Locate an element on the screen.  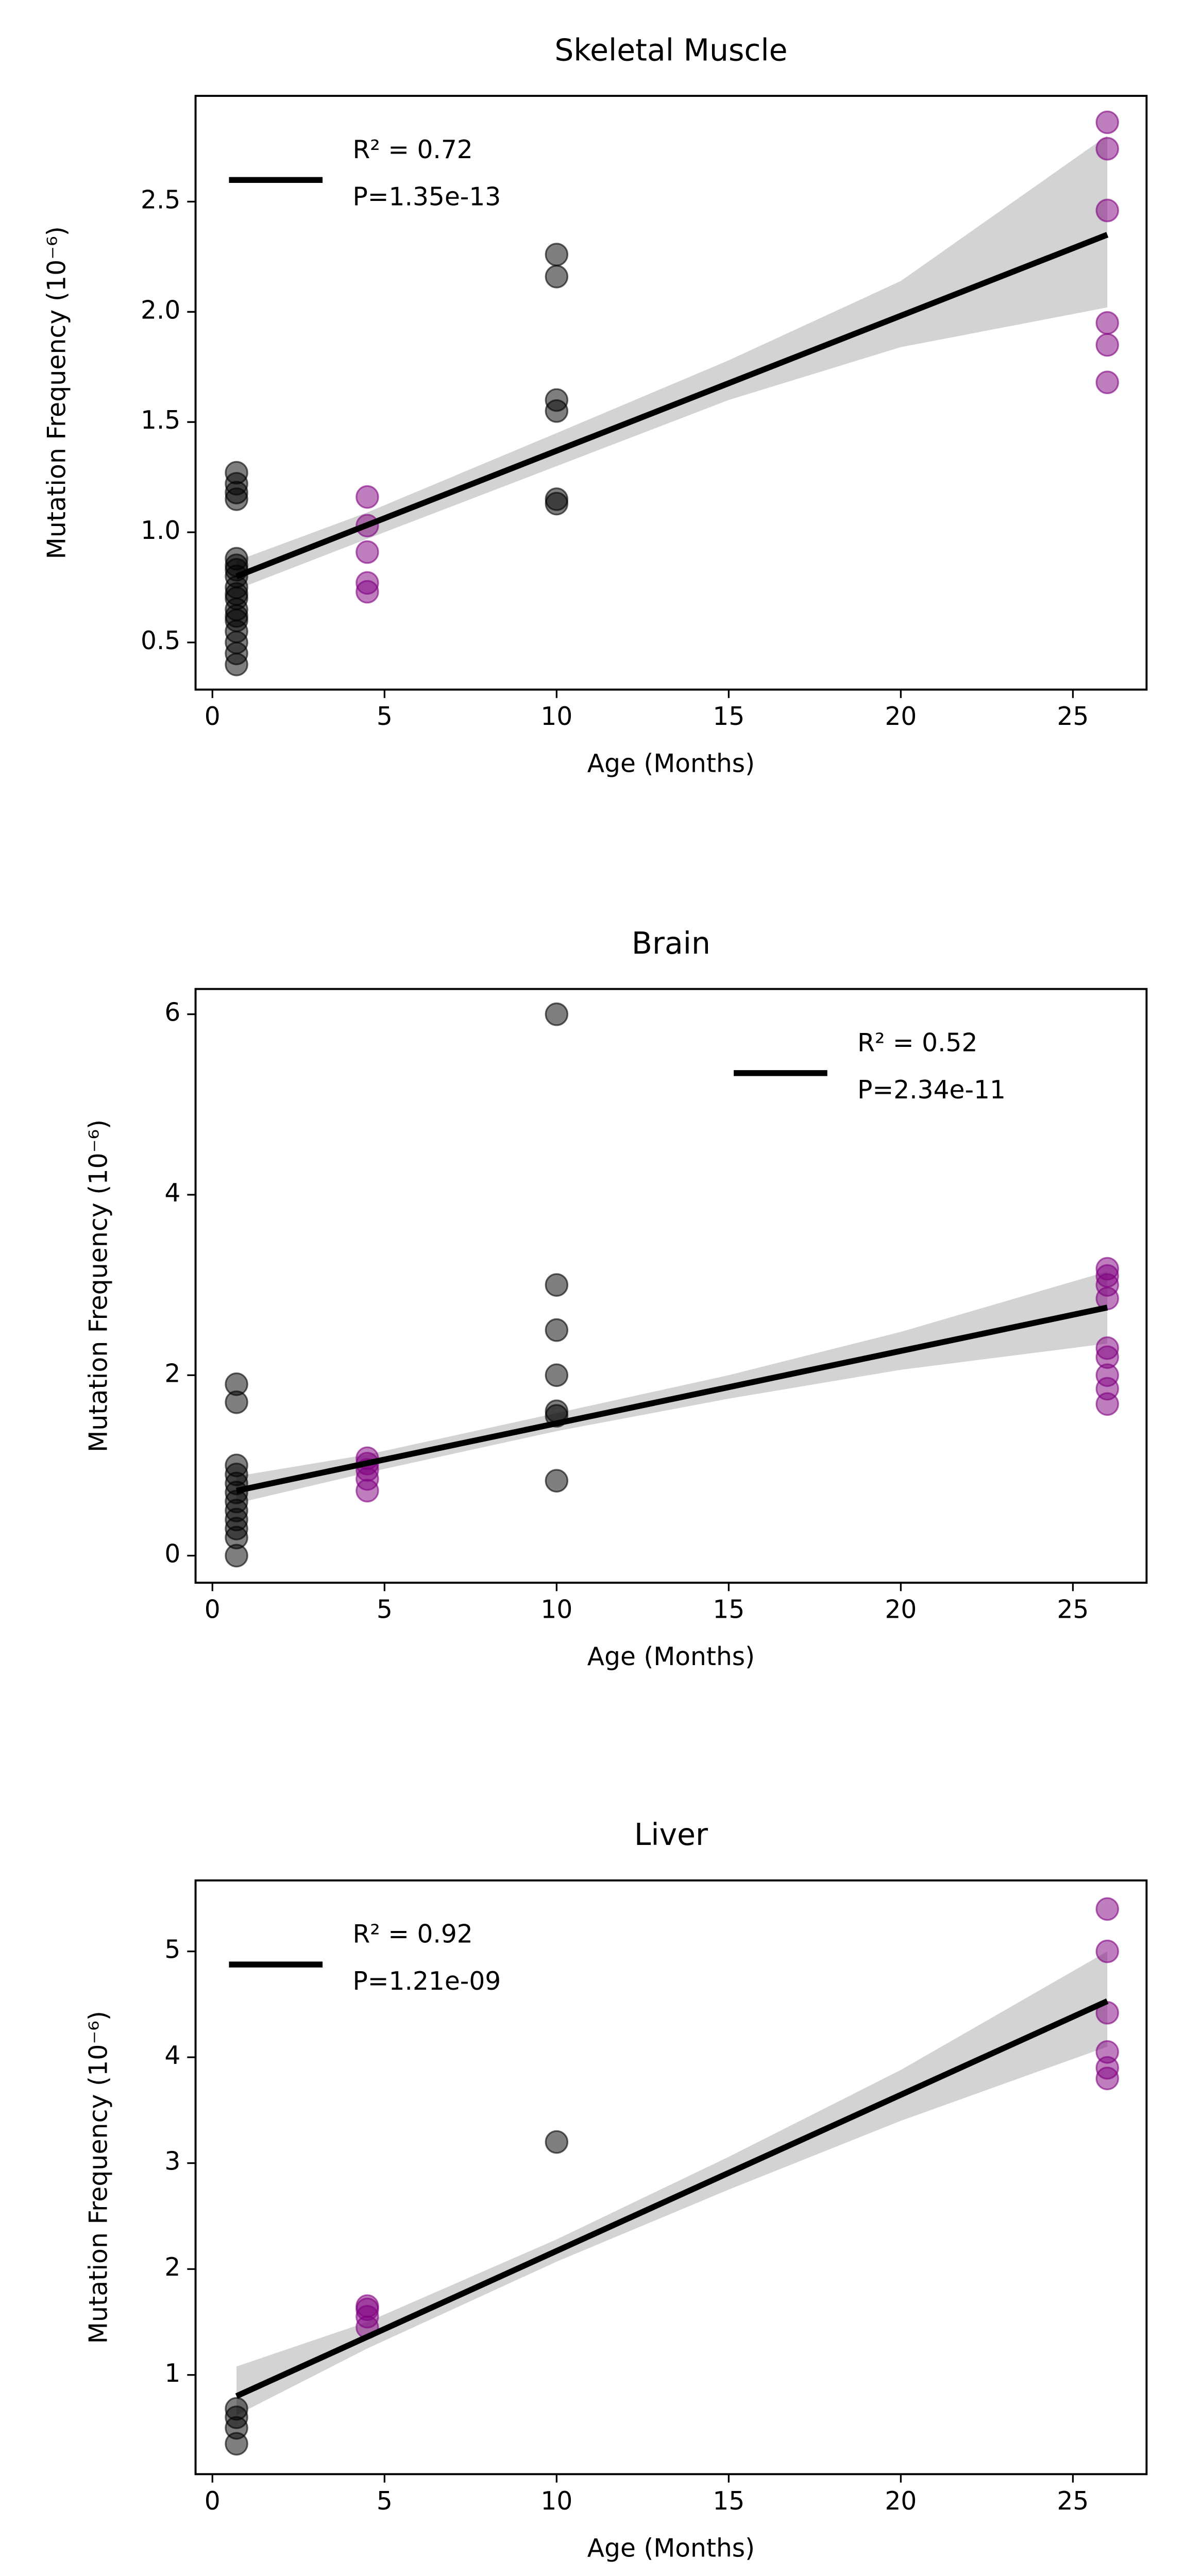
chart-title: Skeletal Muscle is located at coordinates (670, 49).